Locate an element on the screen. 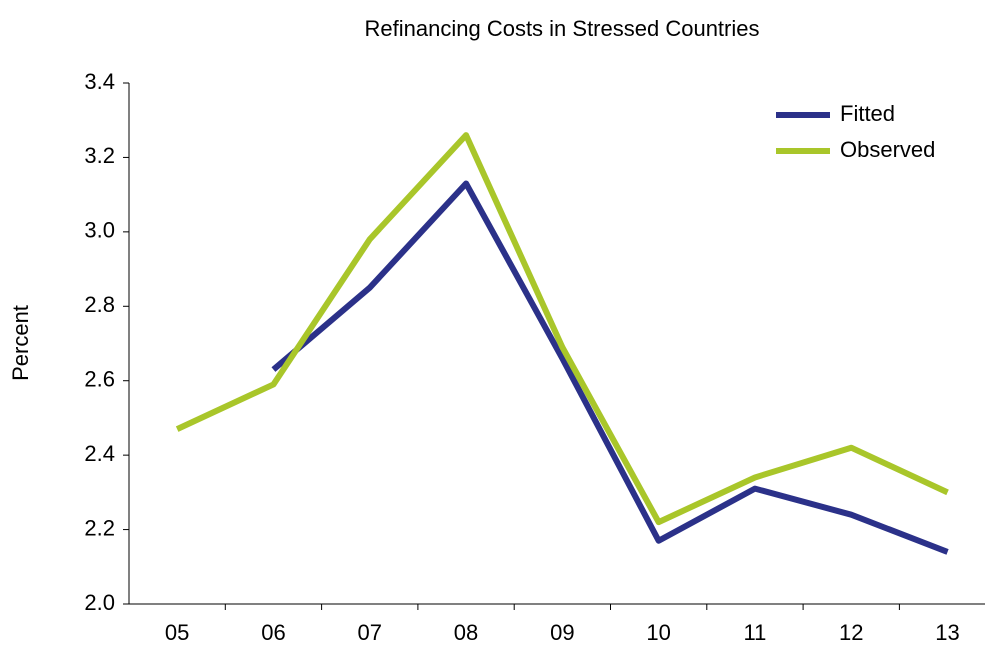  legend-label: Observed is located at coordinates (887, 149).